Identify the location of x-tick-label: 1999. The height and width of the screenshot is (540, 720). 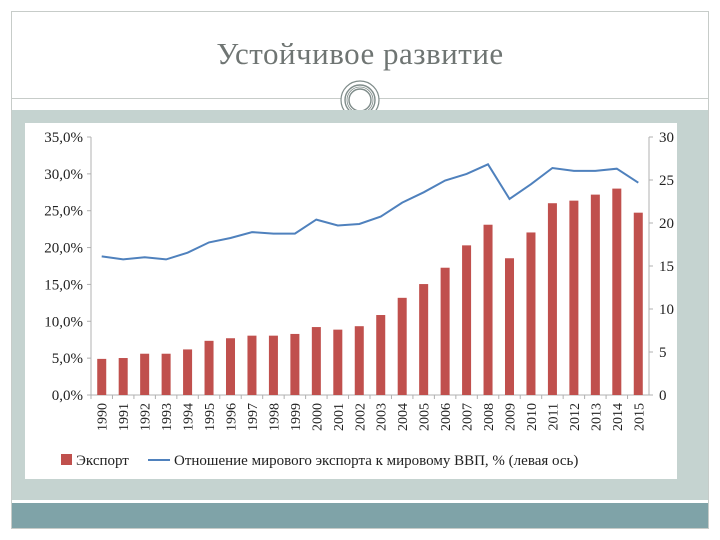
(296, 417).